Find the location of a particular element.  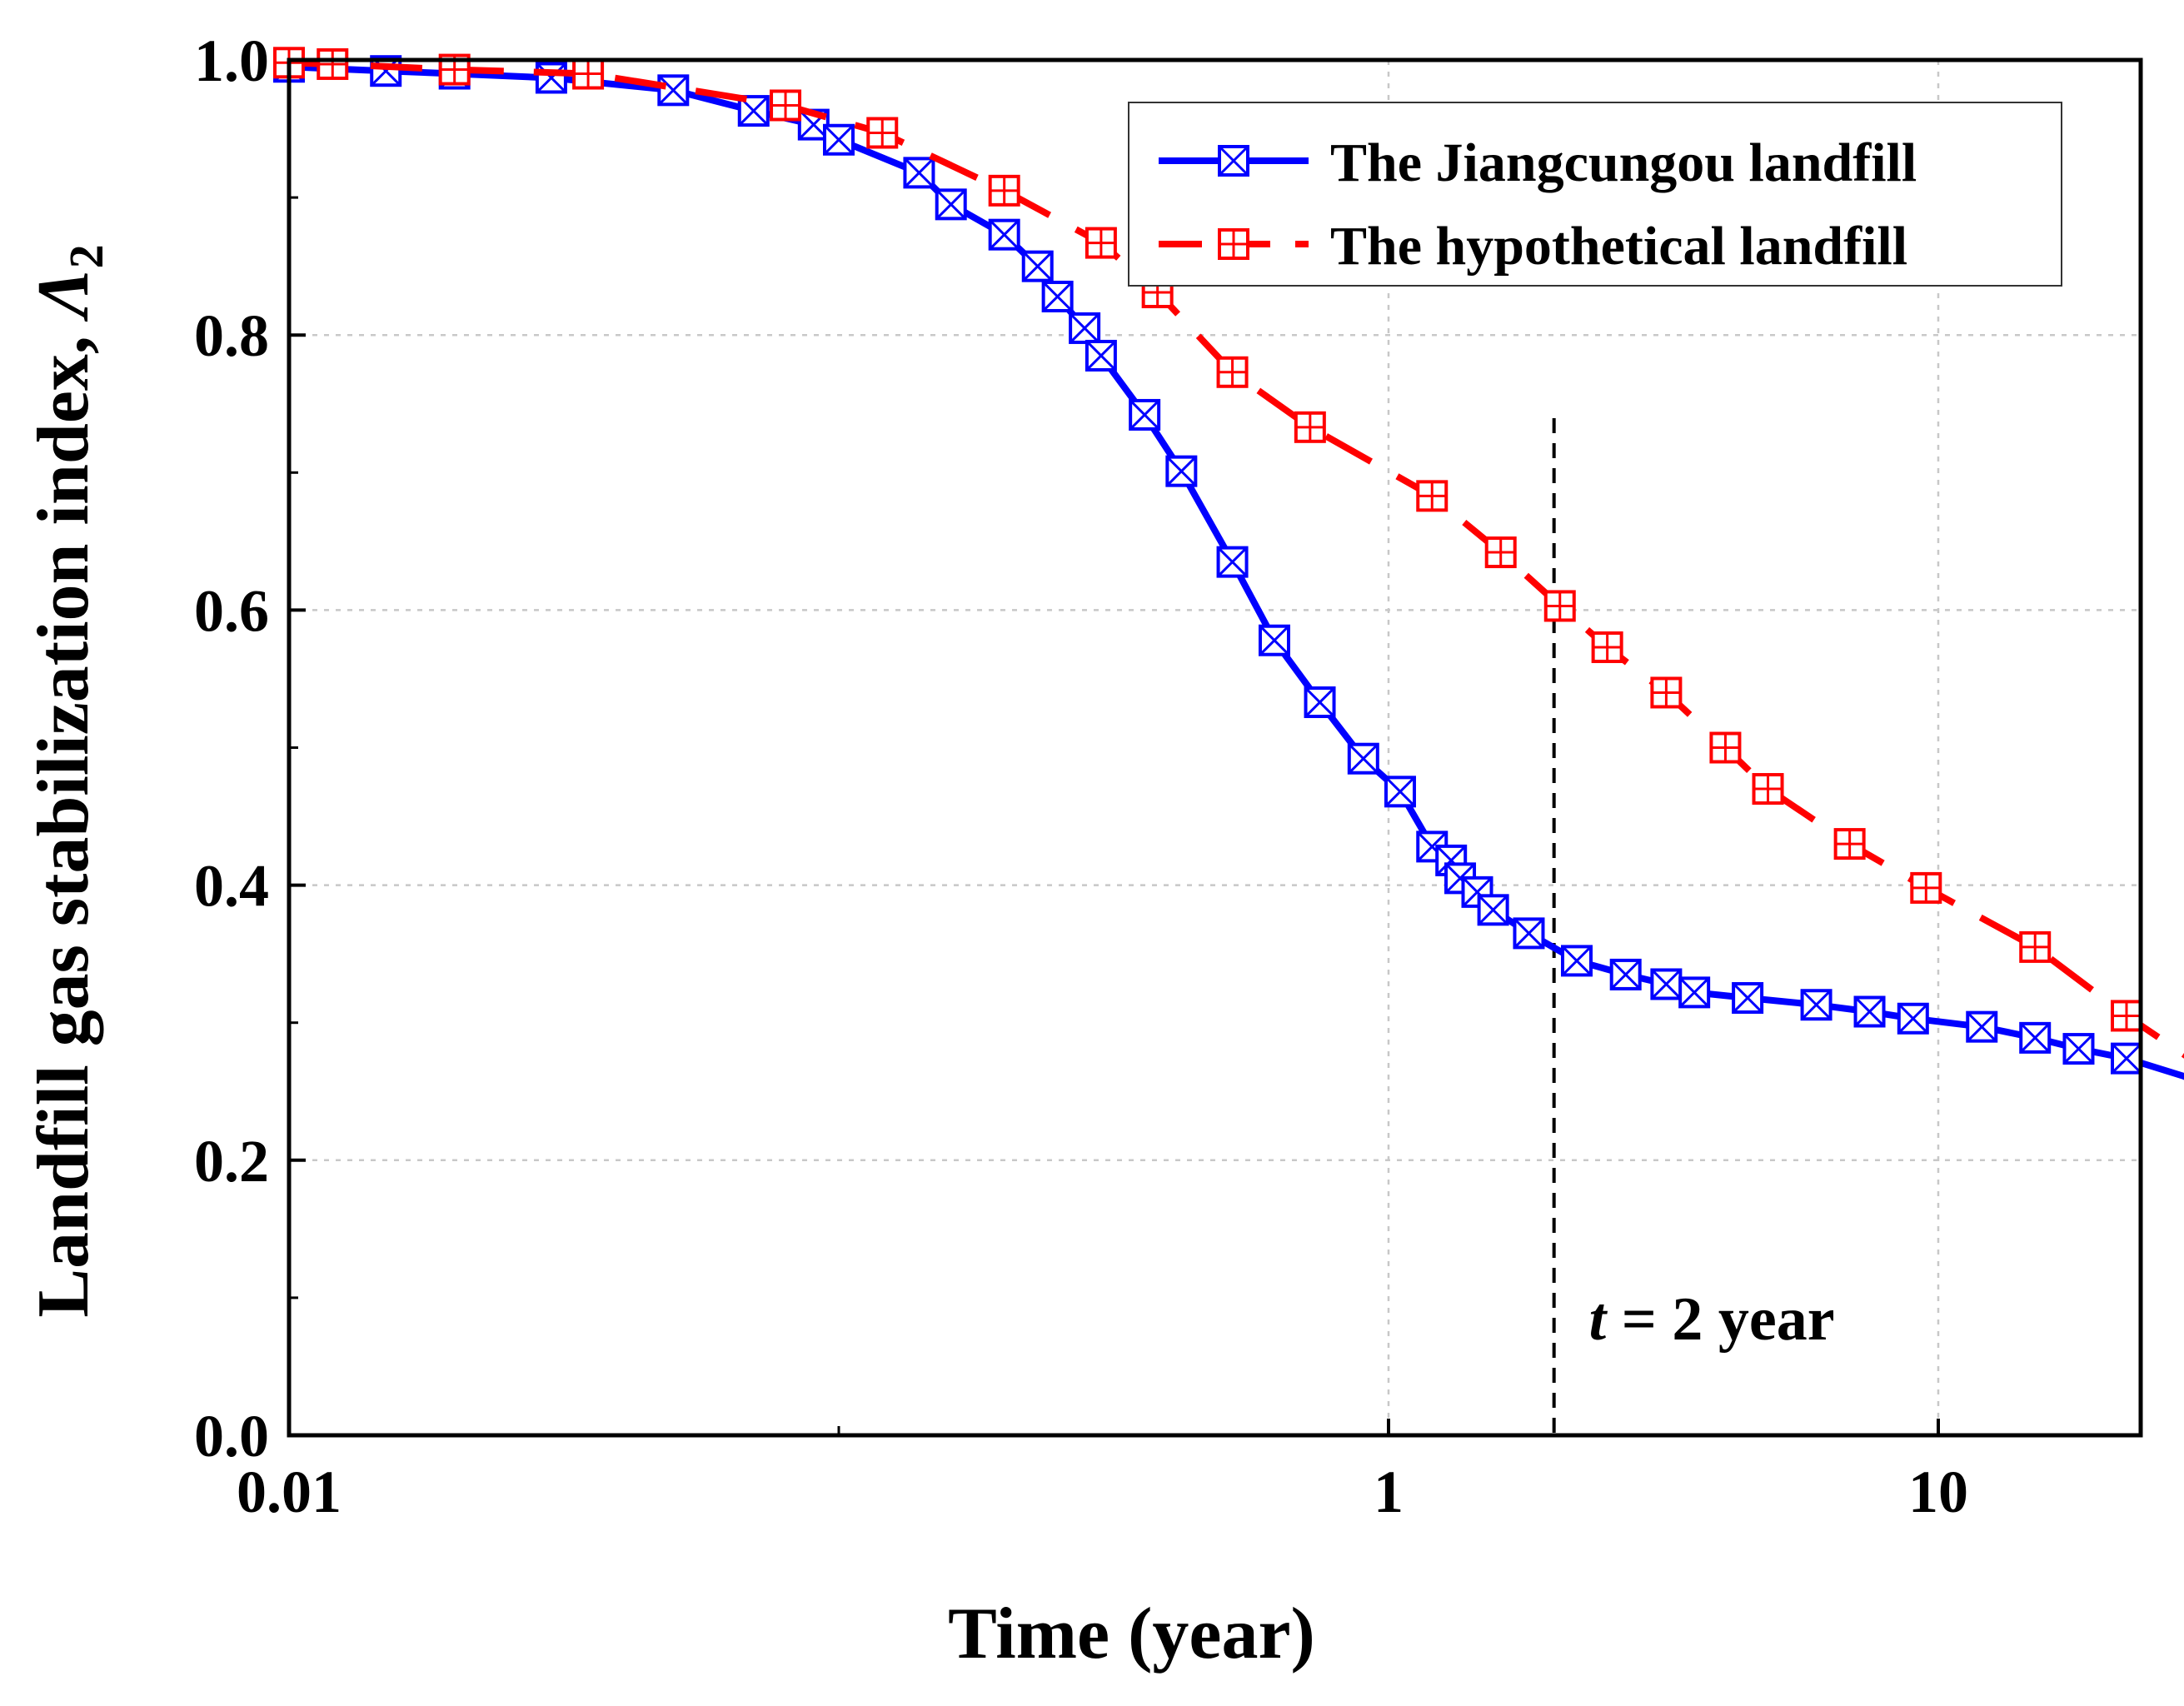

annotation-label: t = 2 year is located at coordinates (1712, 1319).